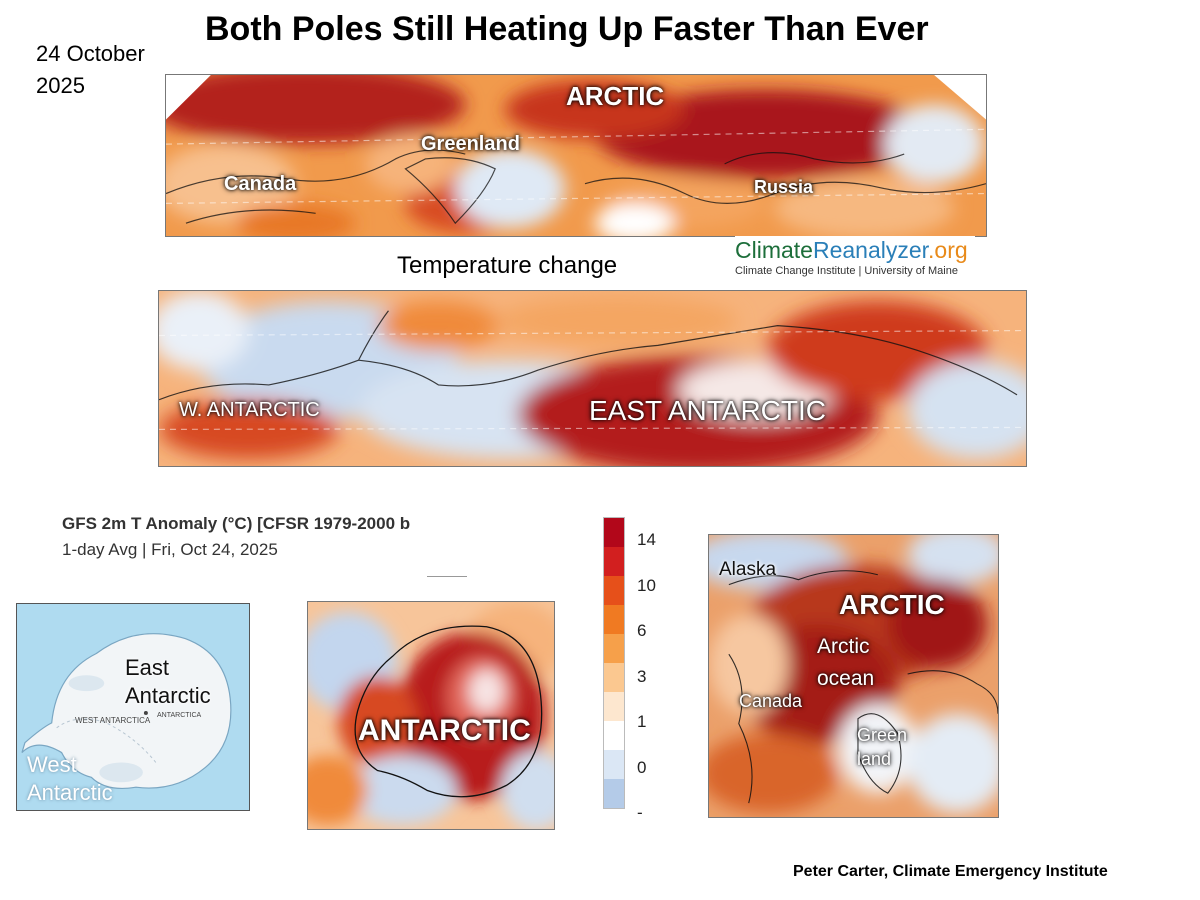  Describe the element at coordinates (646, 585) in the screenshot. I see `colorbar-tick-label: 10` at that location.